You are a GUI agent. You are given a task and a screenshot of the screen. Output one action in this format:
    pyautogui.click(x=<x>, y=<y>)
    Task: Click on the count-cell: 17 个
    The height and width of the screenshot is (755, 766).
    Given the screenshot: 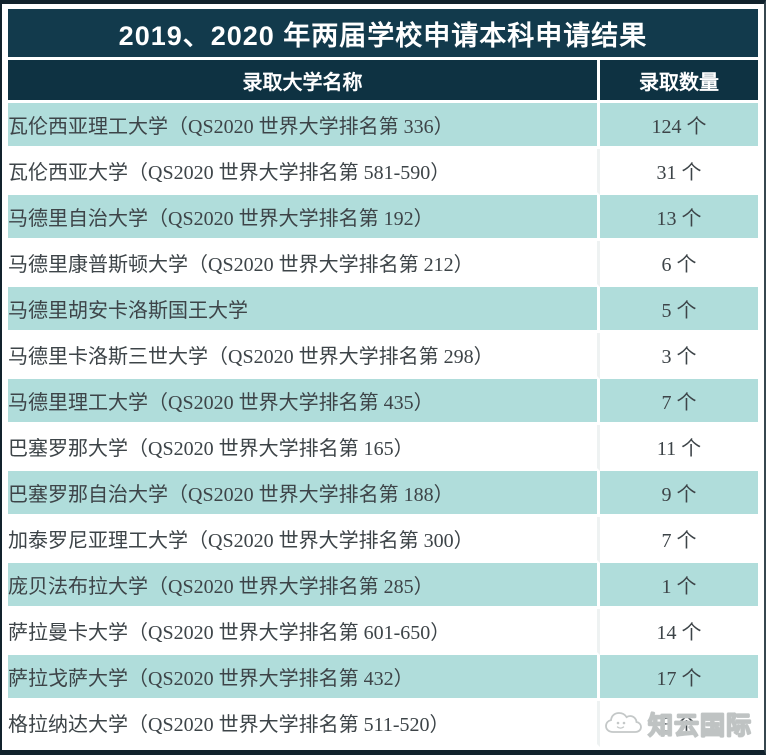 What is the action you would take?
    pyautogui.click(x=679, y=678)
    